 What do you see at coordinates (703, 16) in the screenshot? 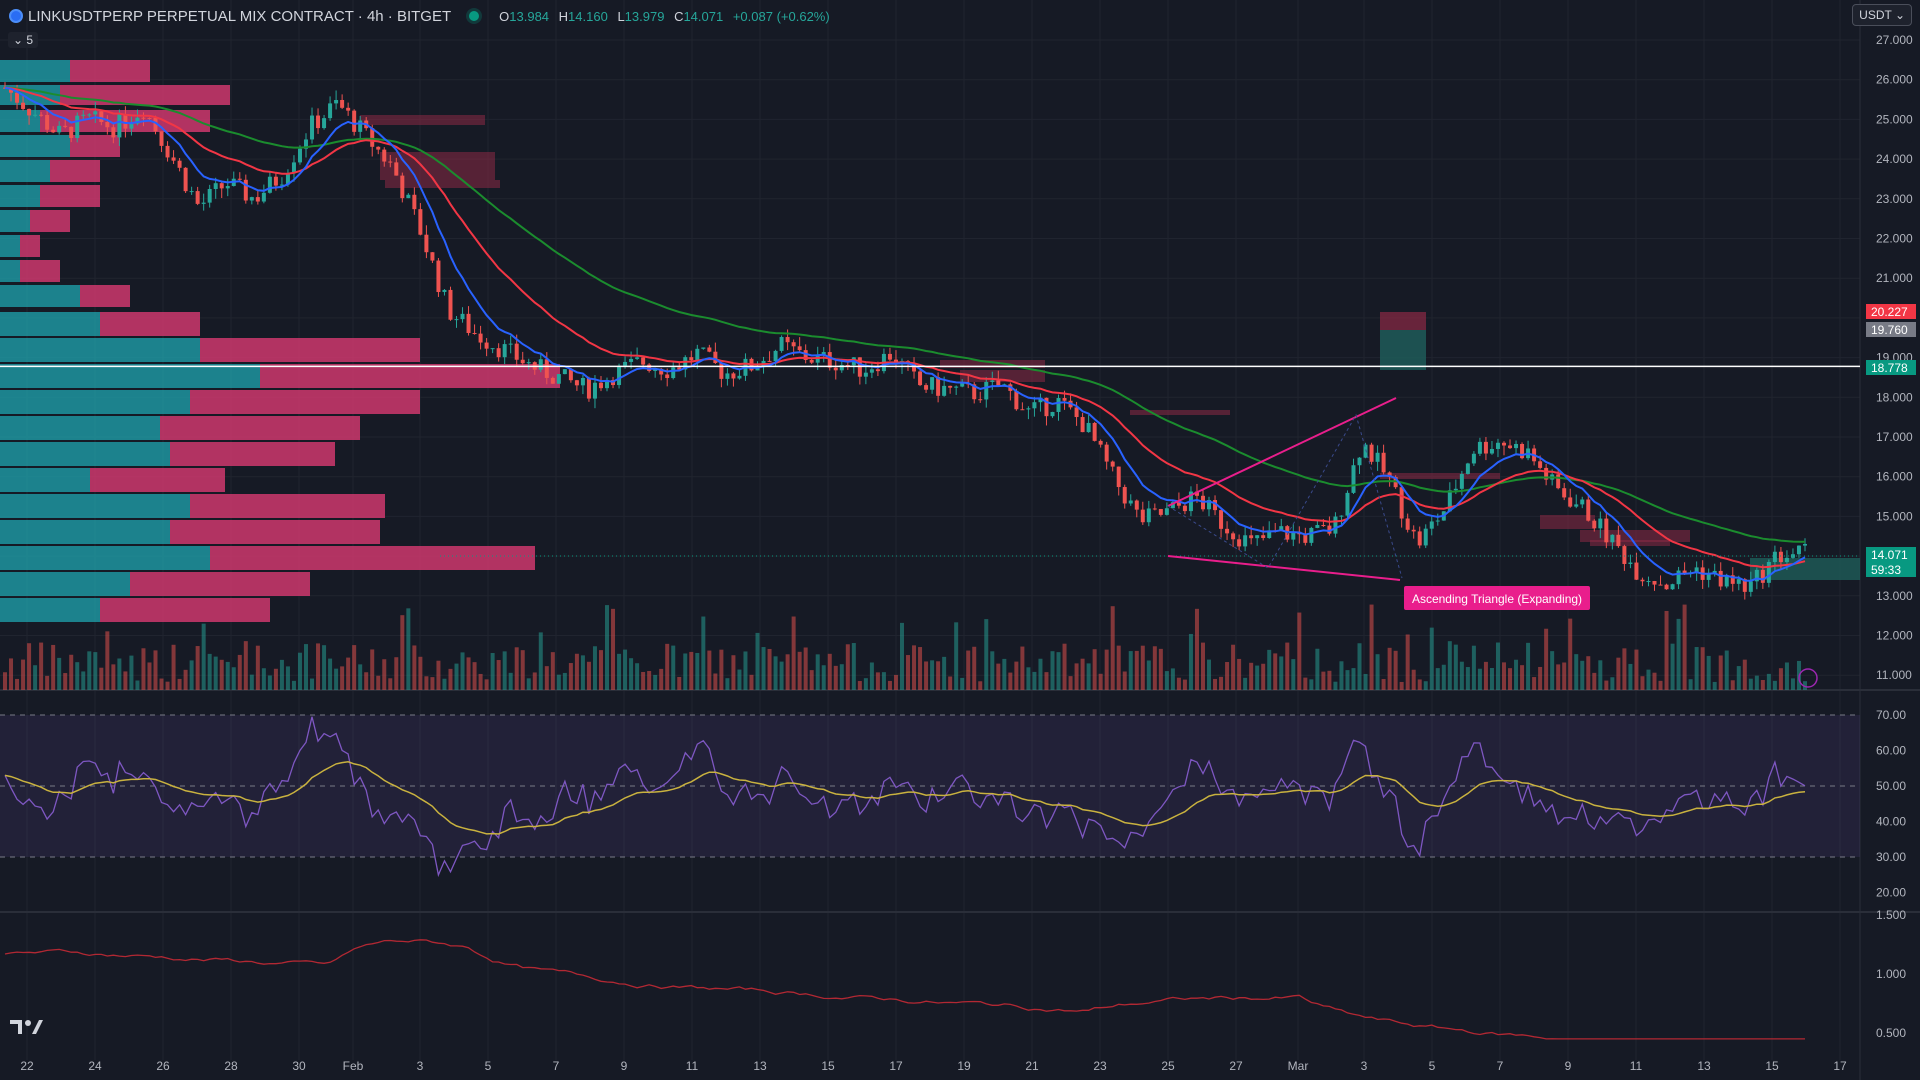
I see `close-value: 14.071` at bounding box center [703, 16].